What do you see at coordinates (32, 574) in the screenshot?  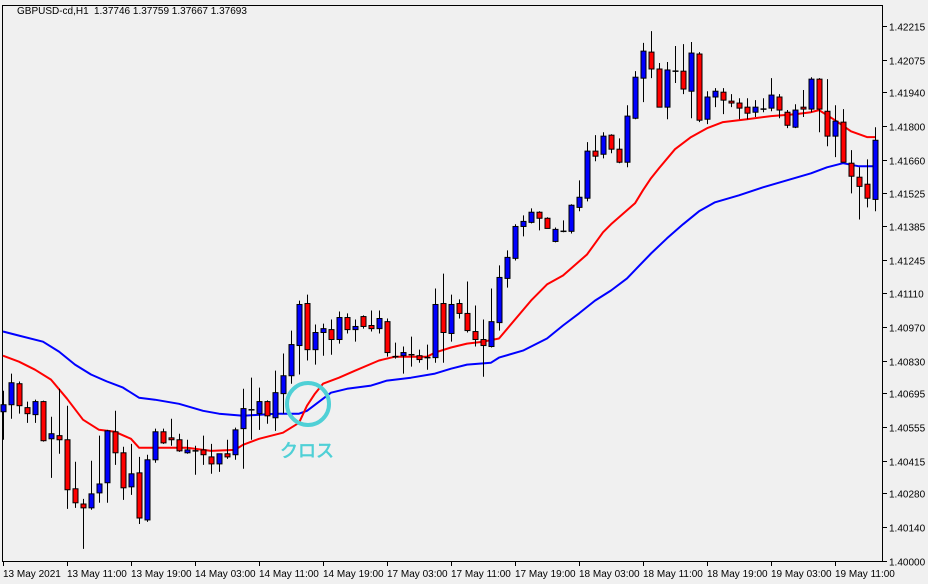 I see `x-tick-label: 13 May 2021` at bounding box center [32, 574].